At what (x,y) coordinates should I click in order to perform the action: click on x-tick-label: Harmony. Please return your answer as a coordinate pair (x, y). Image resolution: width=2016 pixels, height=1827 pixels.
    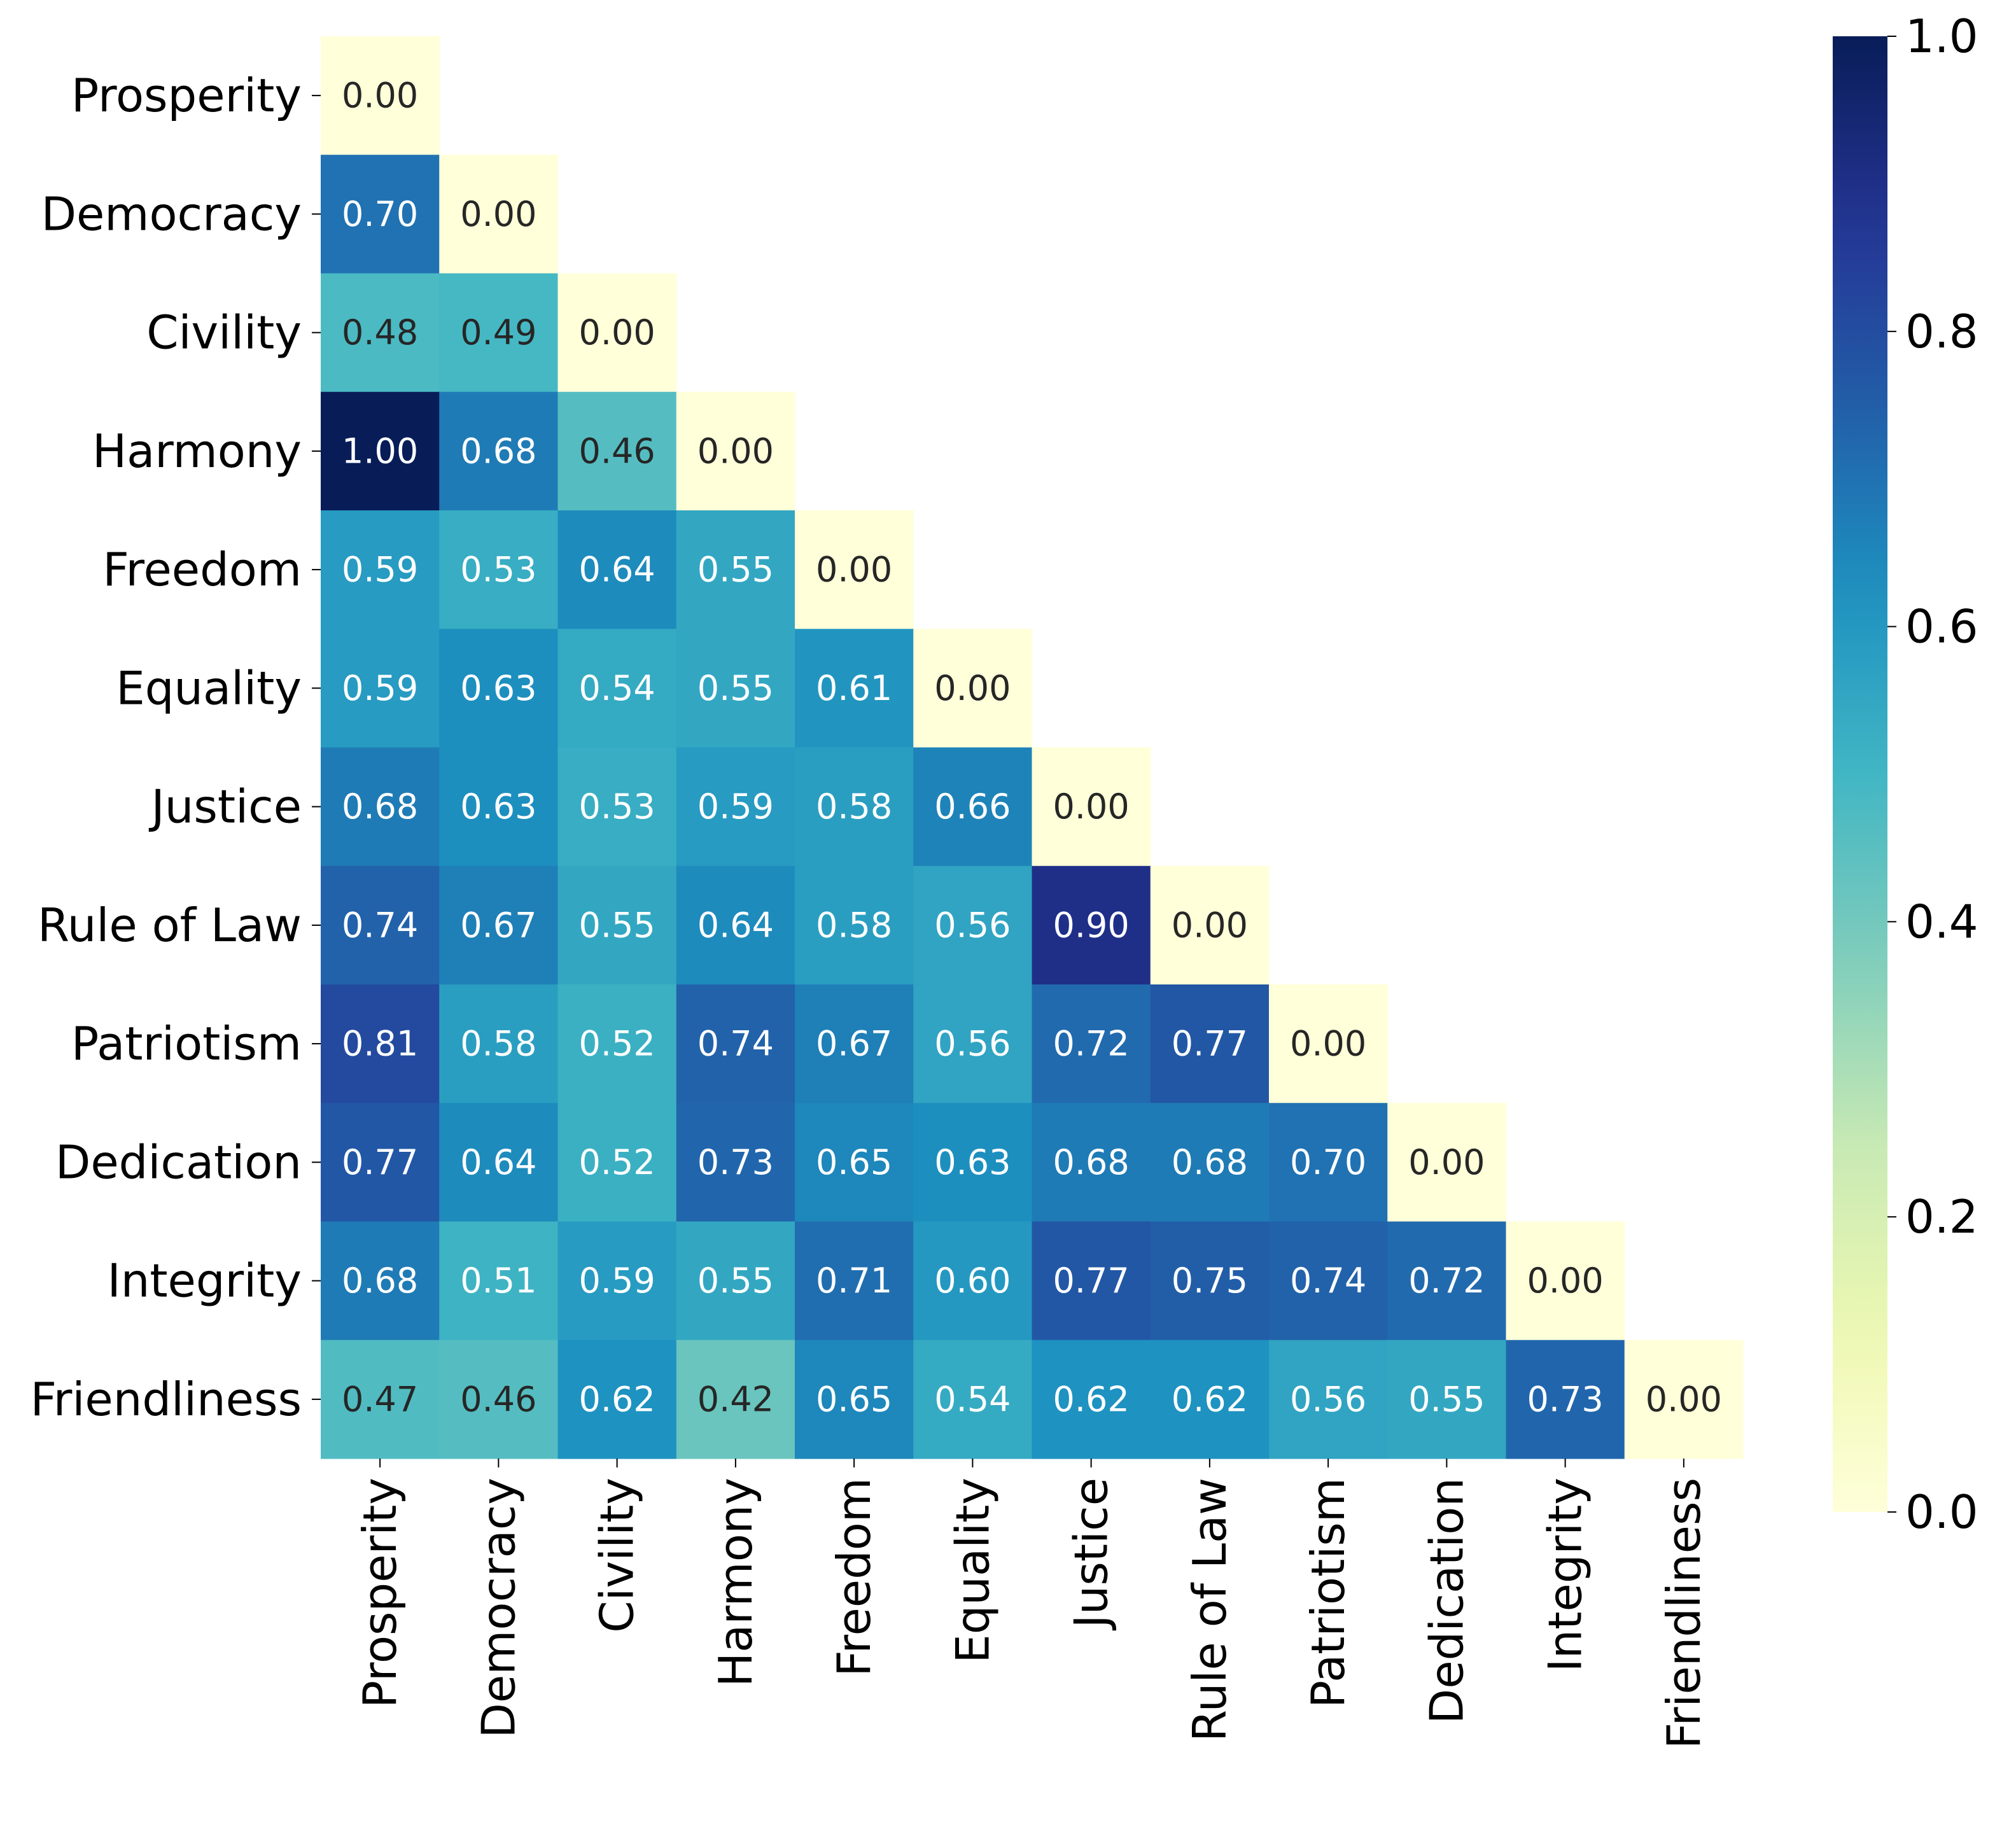
    Looking at the image, I should click on (735, 1582).